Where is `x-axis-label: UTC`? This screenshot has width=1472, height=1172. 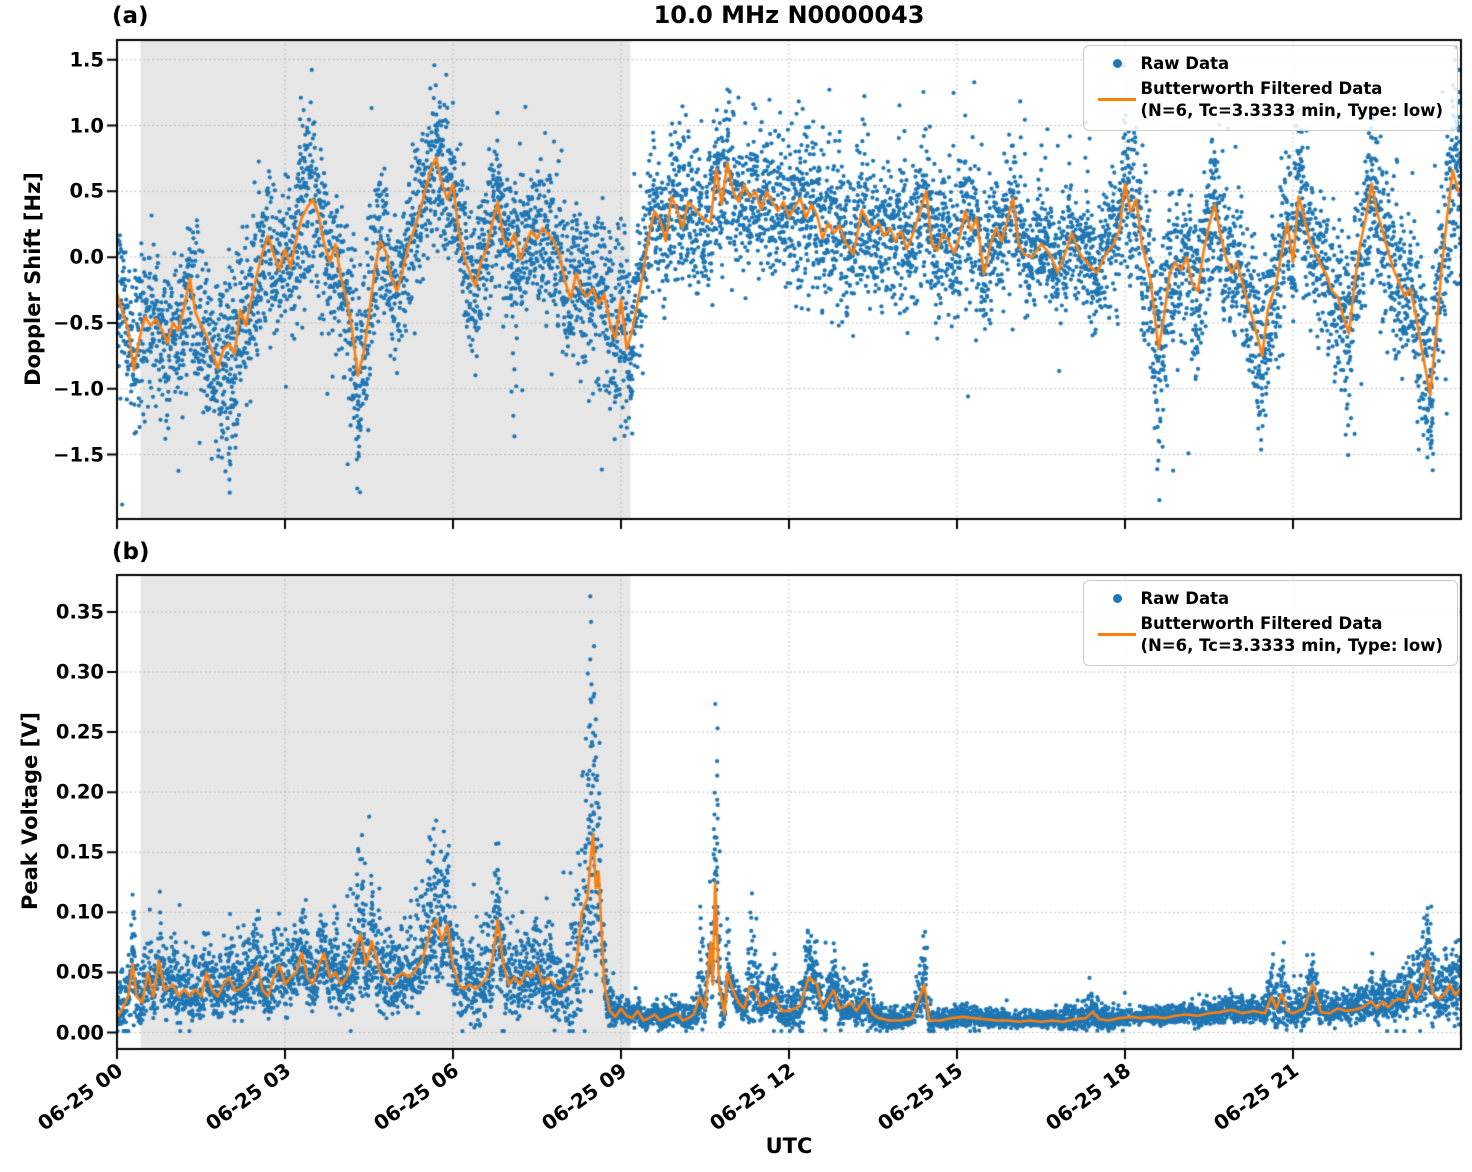 x-axis-label: UTC is located at coordinates (789, 1146).